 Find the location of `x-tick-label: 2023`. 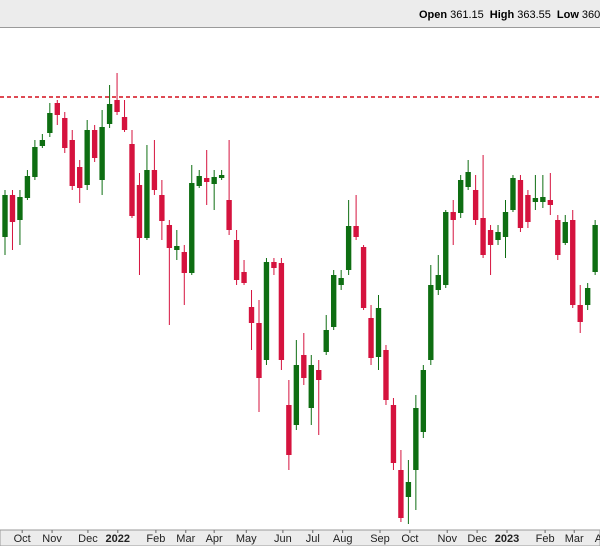

x-tick-label: 2023 is located at coordinates (507, 539).